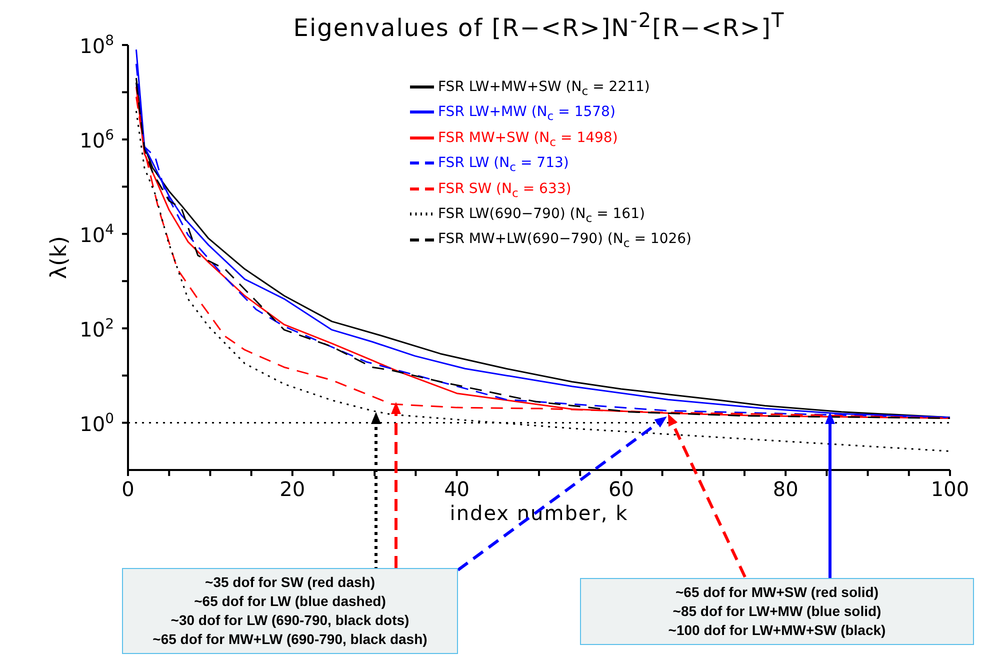 The height and width of the screenshot is (666, 985). I want to click on y-tick-label: 10$^{2}$, so click(97, 329).